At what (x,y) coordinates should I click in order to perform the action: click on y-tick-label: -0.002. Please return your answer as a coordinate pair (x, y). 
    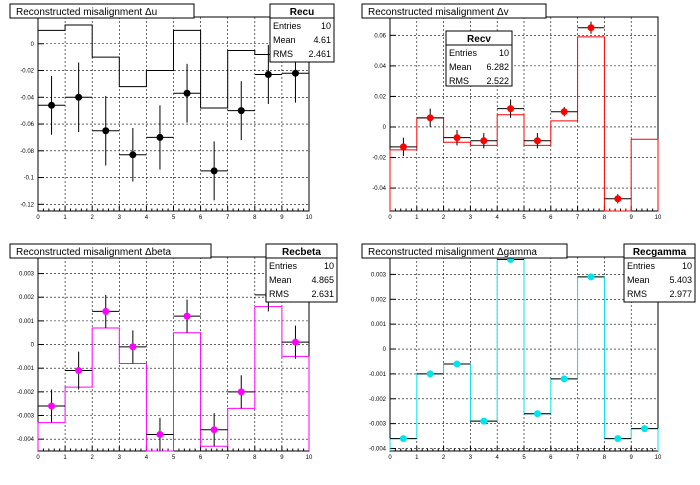
    Looking at the image, I should click on (26, 393).